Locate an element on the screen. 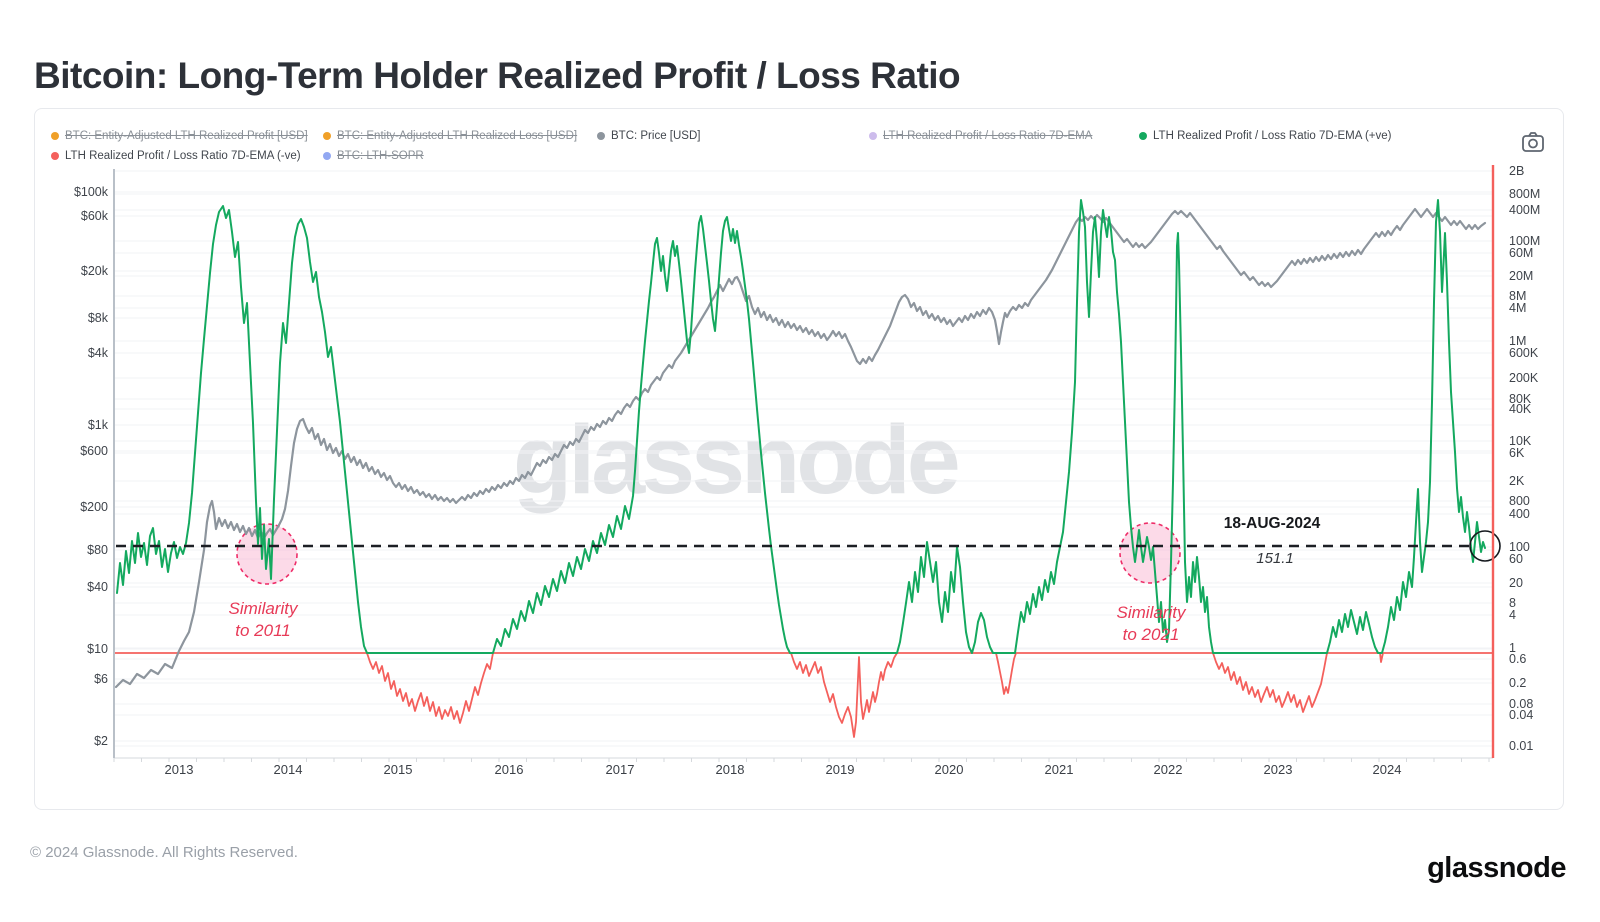 Image resolution: width=1600 pixels, height=922 pixels. endpoint-circle is located at coordinates (1485, 546).